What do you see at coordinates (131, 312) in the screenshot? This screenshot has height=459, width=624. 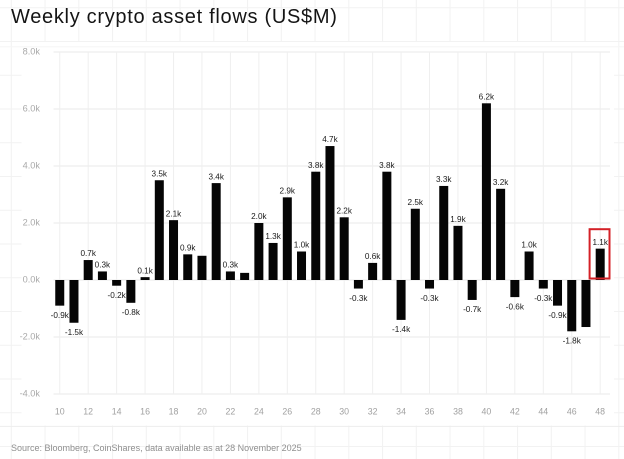 I see `svg-text: -0.8k` at bounding box center [131, 312].